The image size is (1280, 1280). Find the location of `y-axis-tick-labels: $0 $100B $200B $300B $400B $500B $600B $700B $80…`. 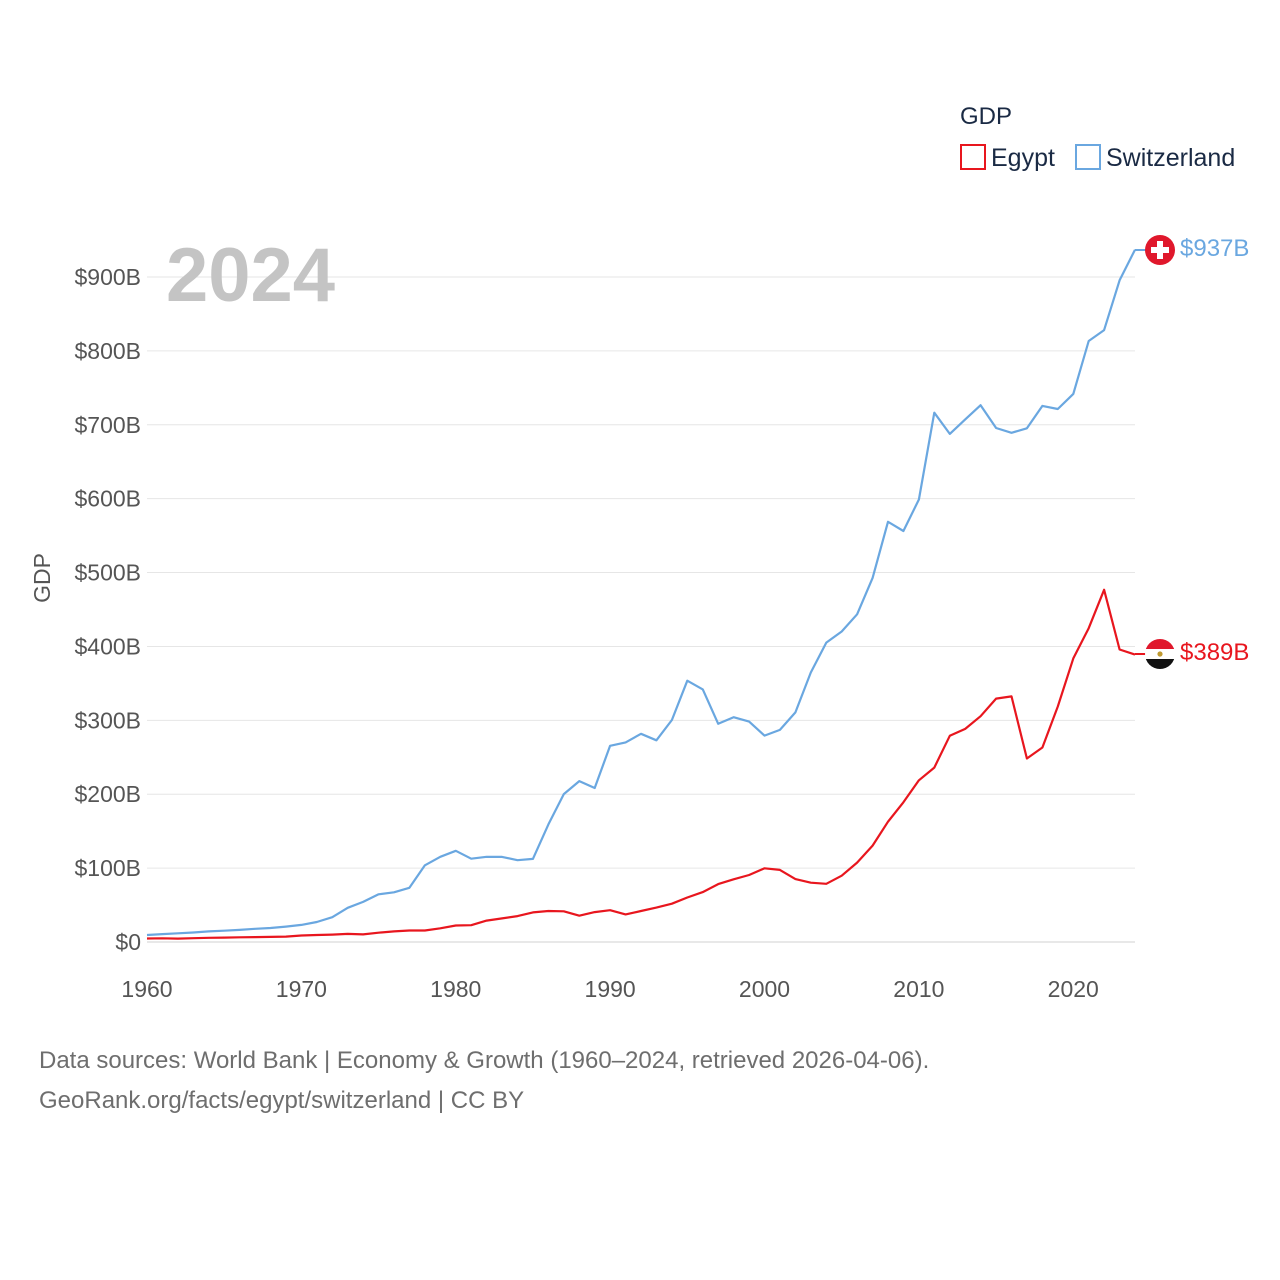

y-axis-tick-labels: $0 $100B $200B $300B $400B $500B $600B $700B $80… is located at coordinates (107, 609).